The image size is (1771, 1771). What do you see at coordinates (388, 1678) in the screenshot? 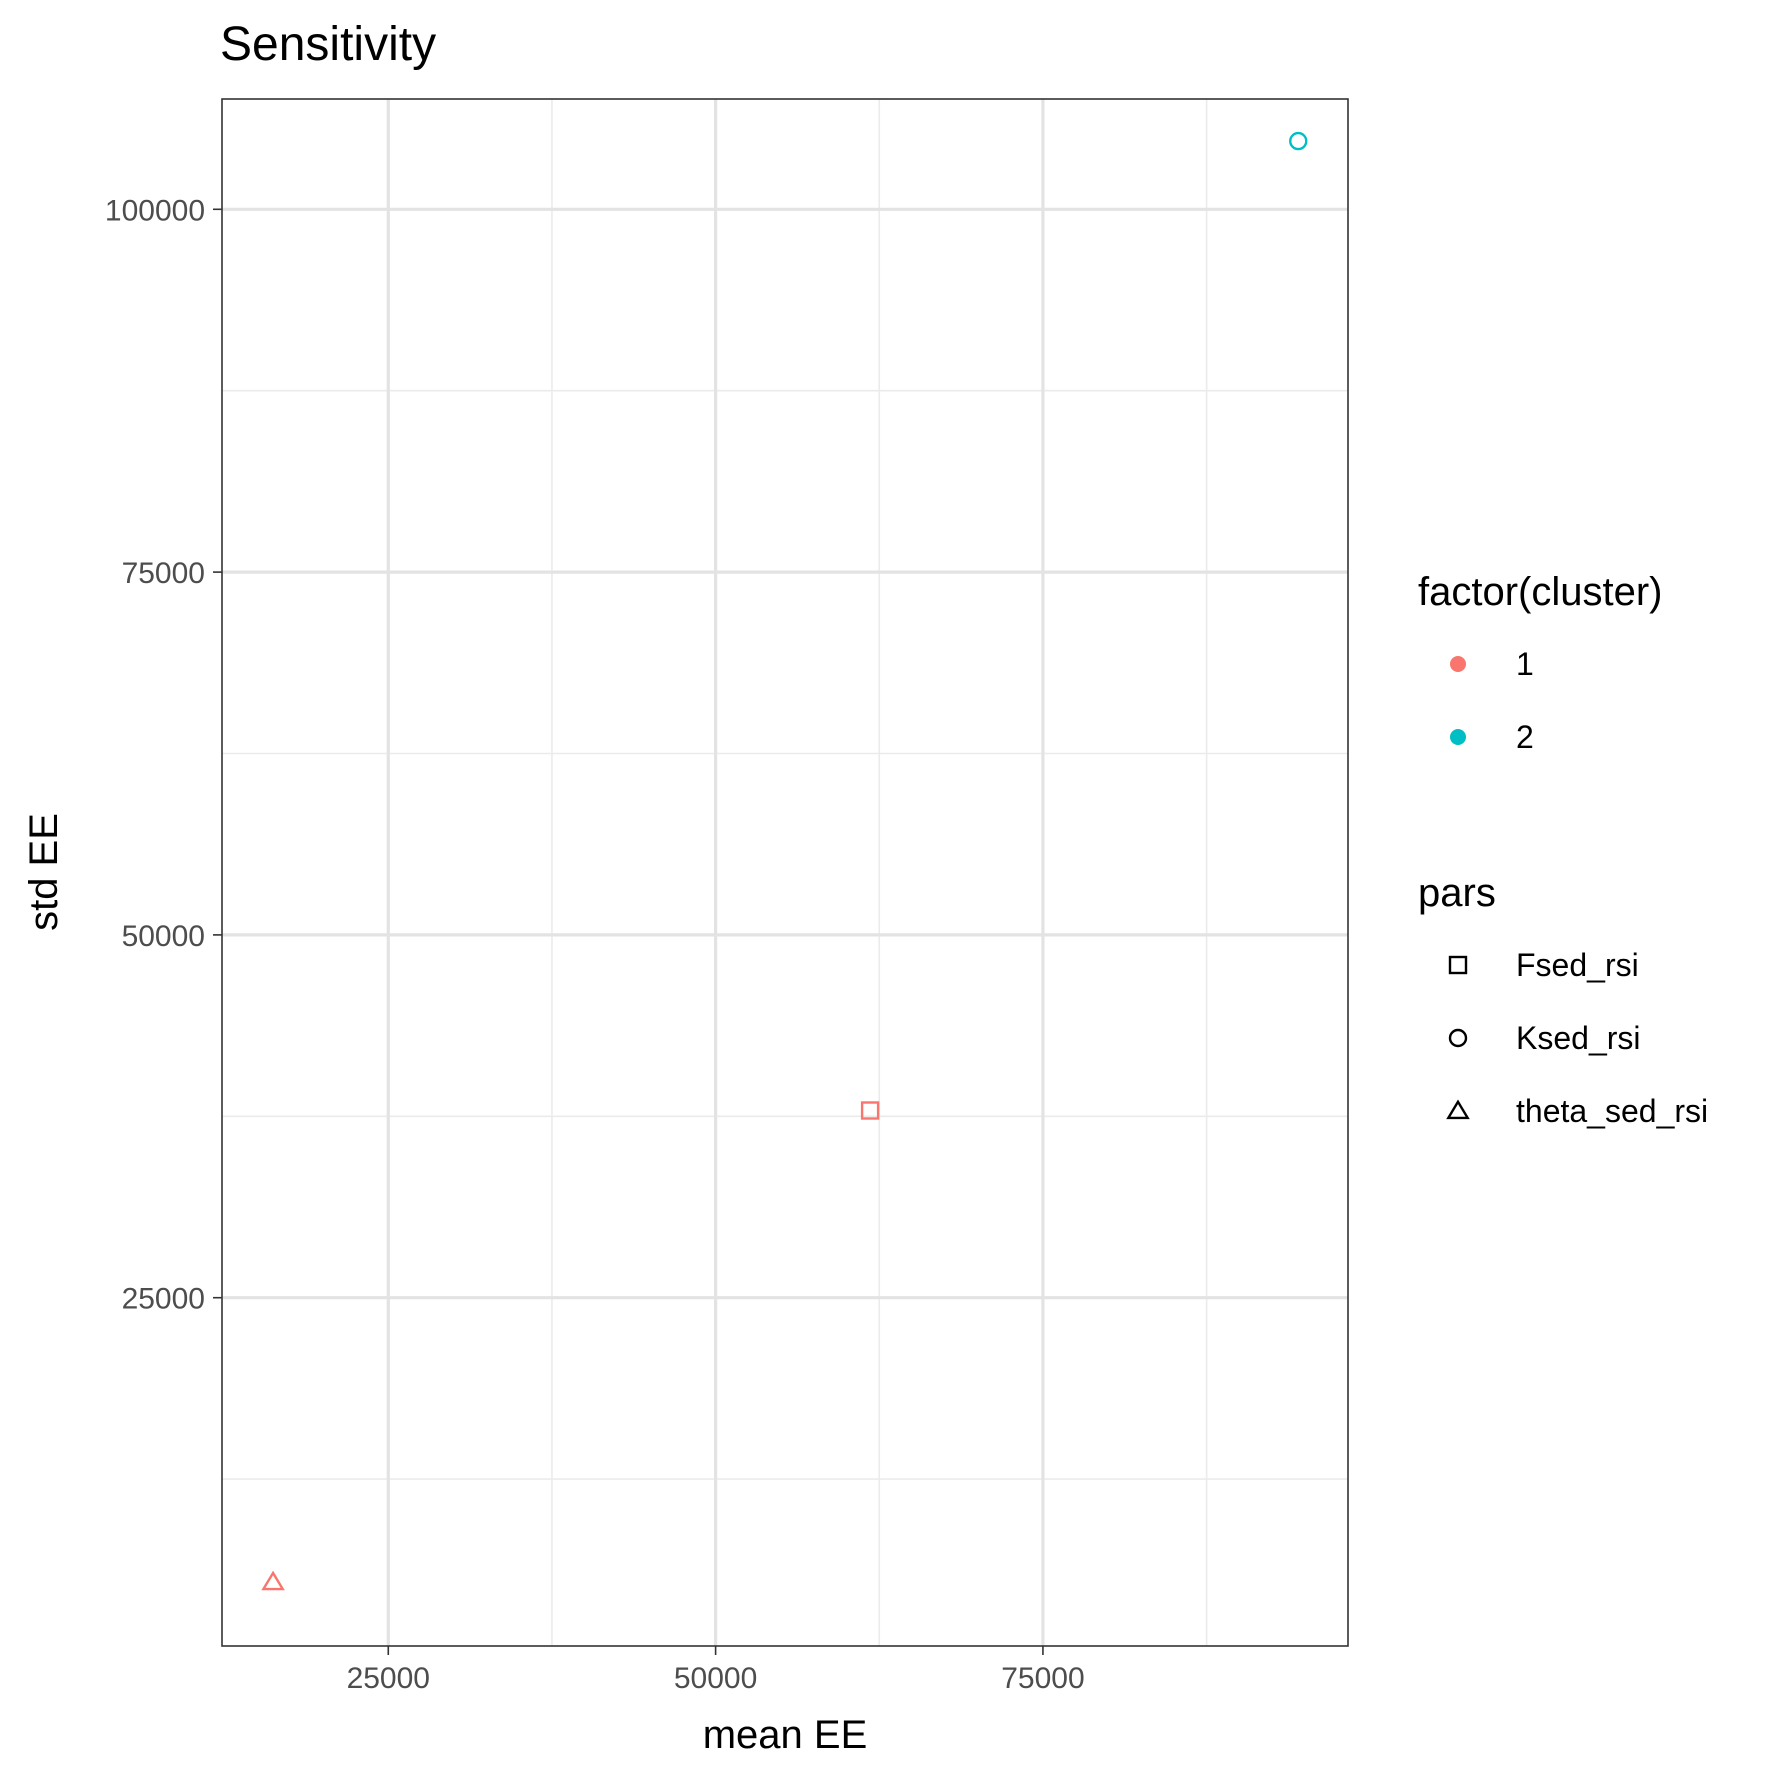
I see `x-tick-label: 25000` at bounding box center [388, 1678].